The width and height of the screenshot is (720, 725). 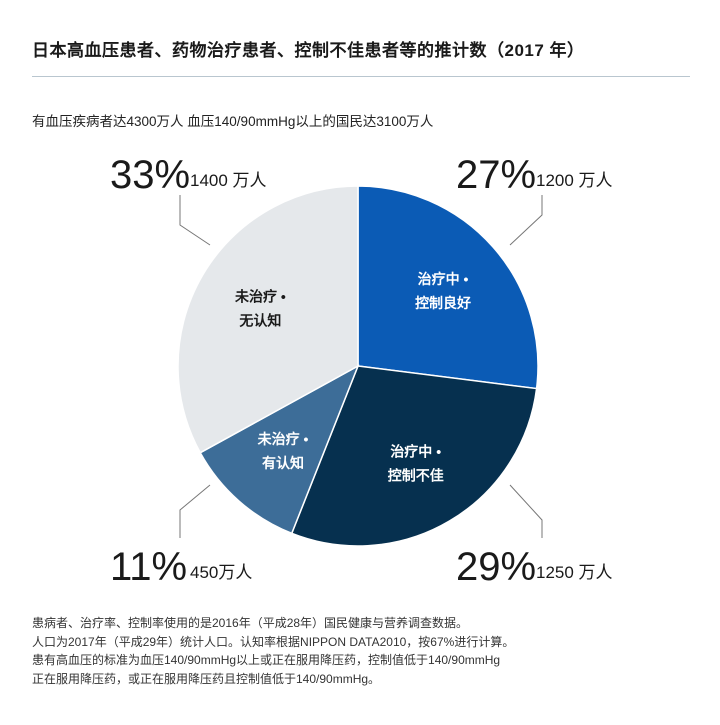 I want to click on slice-label: 无认知, so click(x=259, y=320).